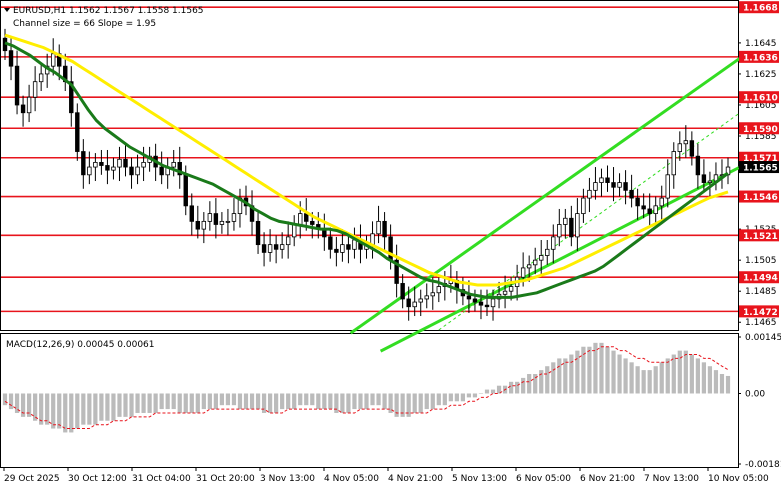 This screenshot has width=781, height=489. What do you see at coordinates (80, 345) in the screenshot?
I see `macd-label: MACD(12,26,9) 0.00045 0.00061` at bounding box center [80, 345].